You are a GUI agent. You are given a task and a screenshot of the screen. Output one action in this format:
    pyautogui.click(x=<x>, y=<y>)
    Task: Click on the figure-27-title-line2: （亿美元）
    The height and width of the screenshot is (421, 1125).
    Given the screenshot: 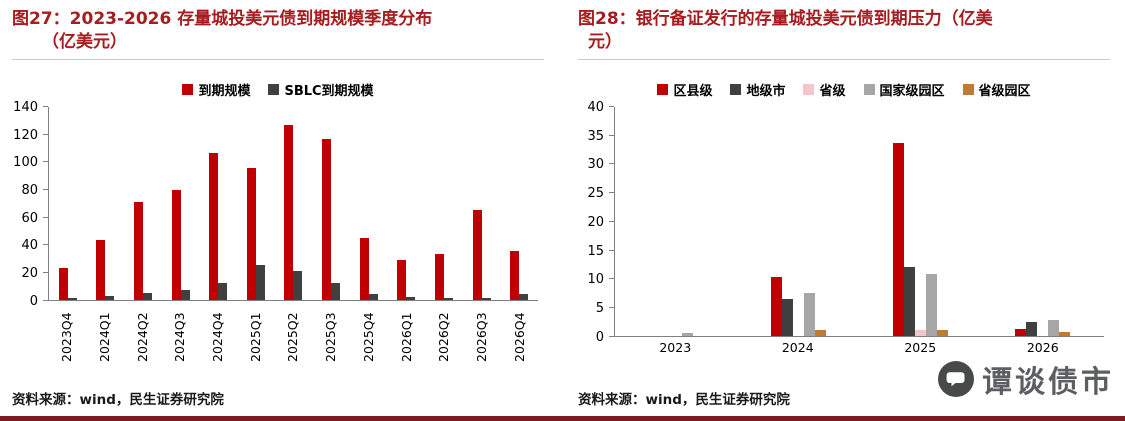 What is the action you would take?
    pyautogui.click(x=84, y=41)
    